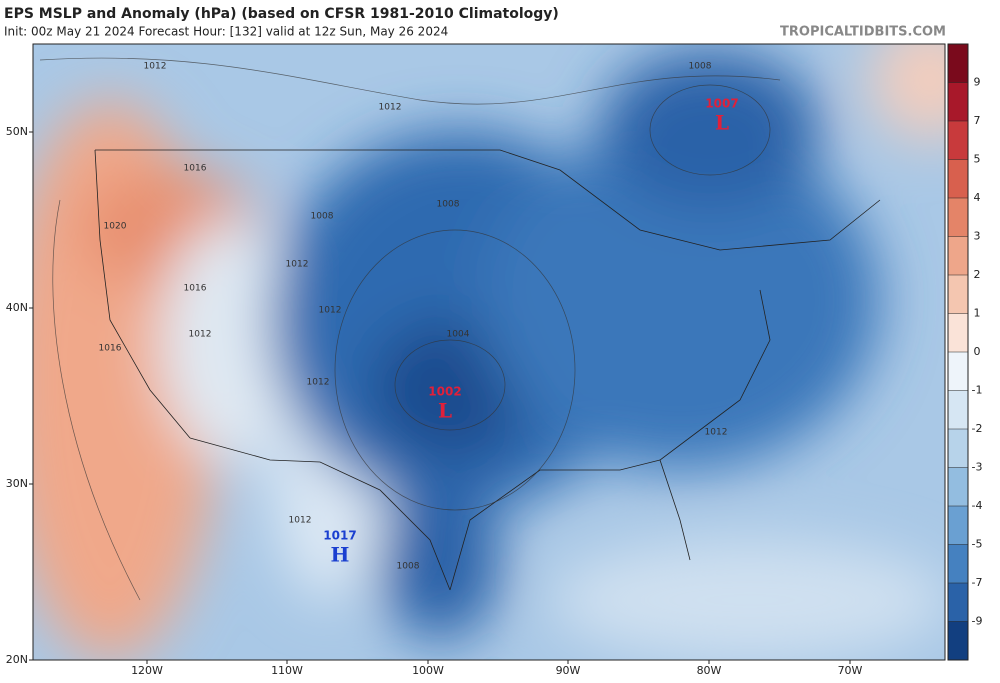 The height and width of the screenshot is (683, 1000). I want to click on contour-label: 1004, so click(458, 335).